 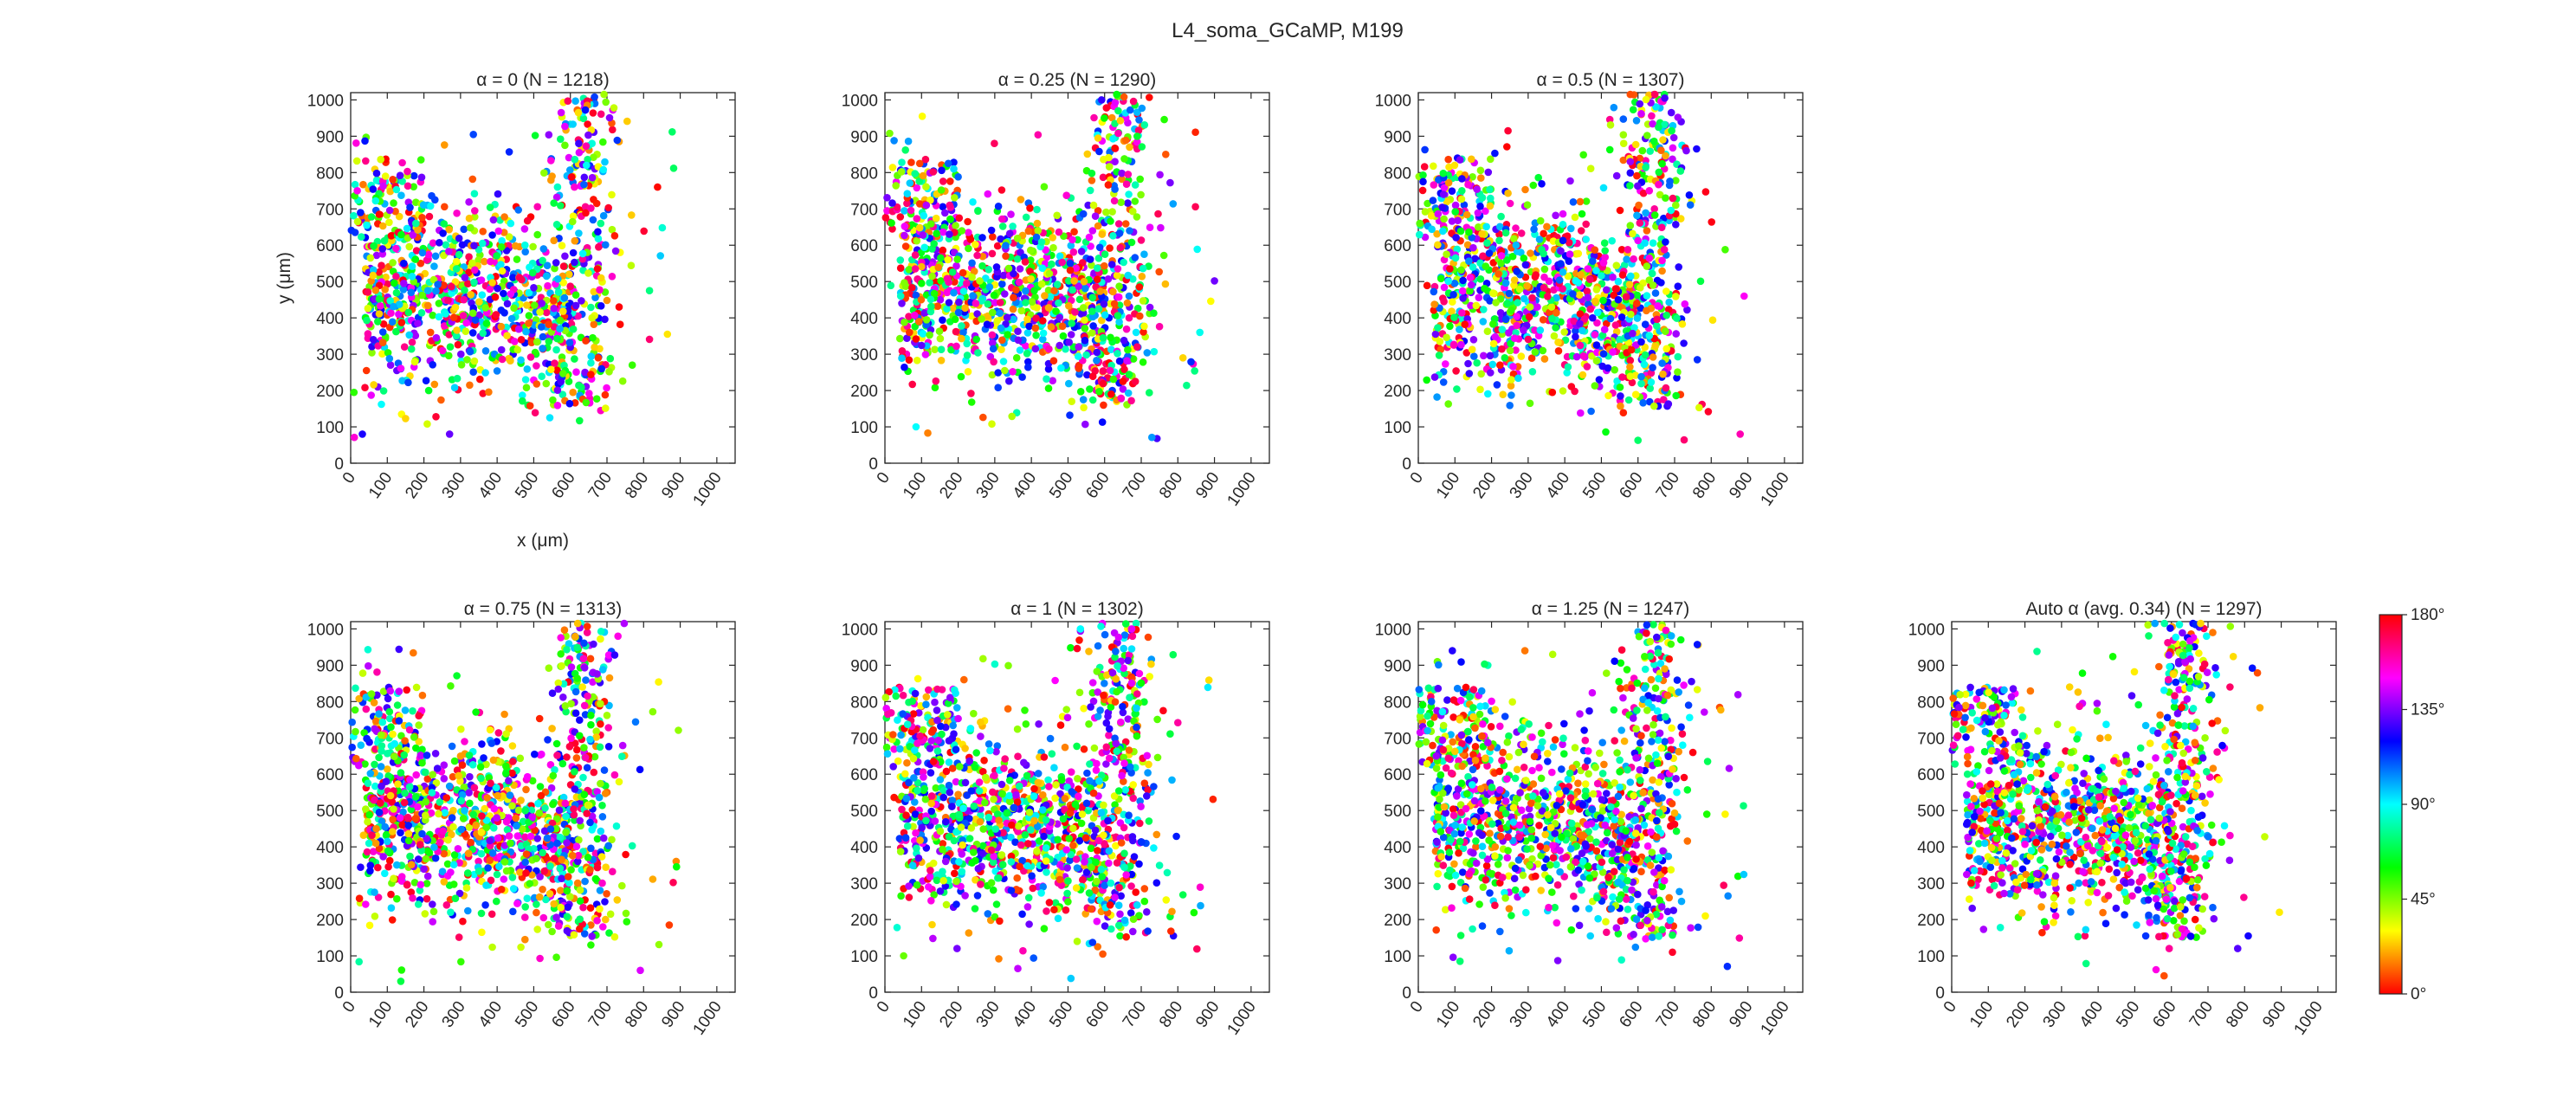 I want to click on y-tick-label: 300, so click(x=330, y=884).